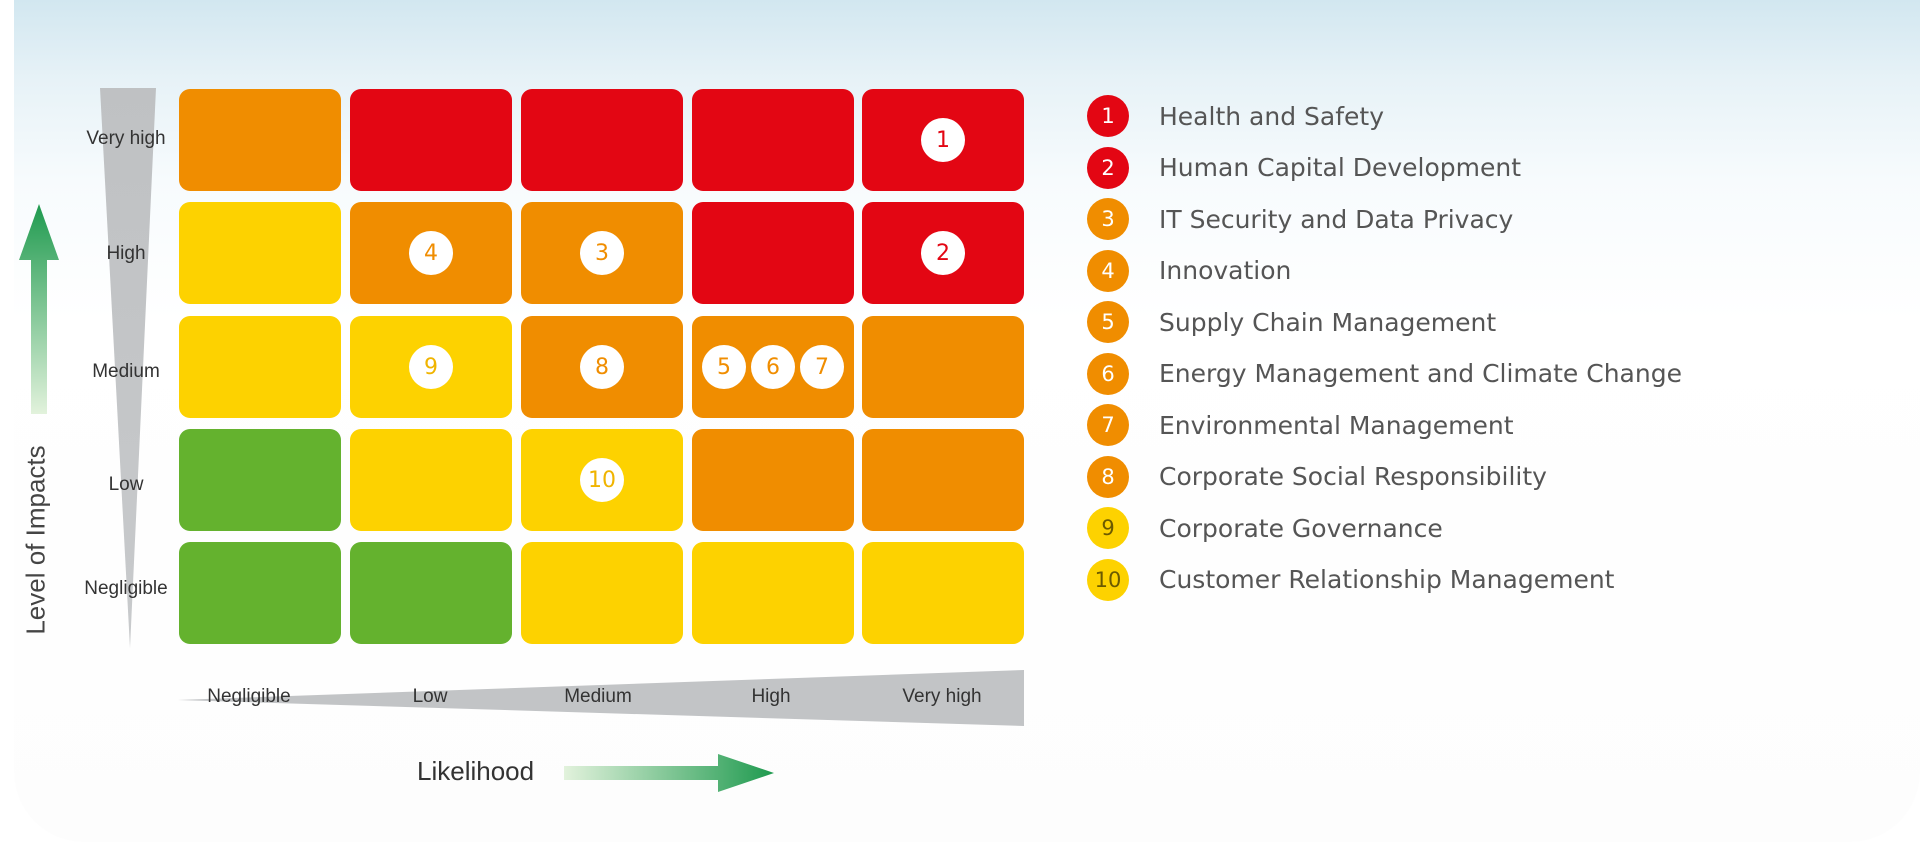  Describe the element at coordinates (773, 480) in the screenshot. I see `cell-low-impact-high-likelihood` at that location.